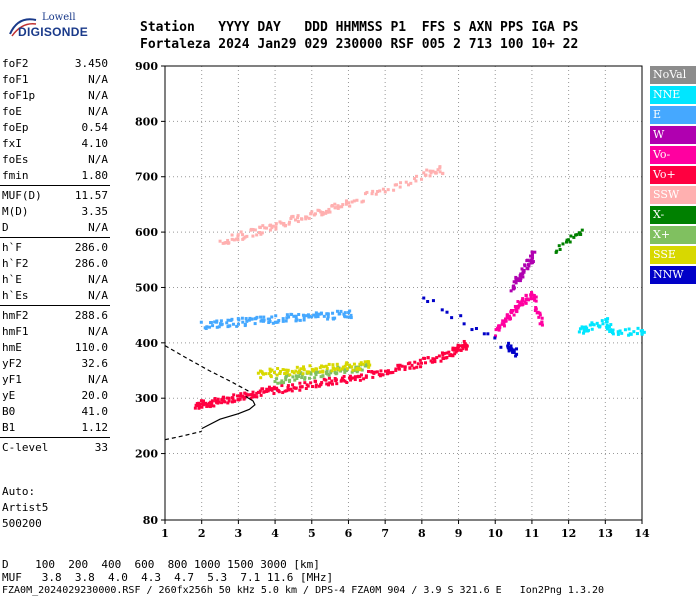 The width and height of the screenshot is (700, 600). I want to click on profile-curve, so click(228, 412).